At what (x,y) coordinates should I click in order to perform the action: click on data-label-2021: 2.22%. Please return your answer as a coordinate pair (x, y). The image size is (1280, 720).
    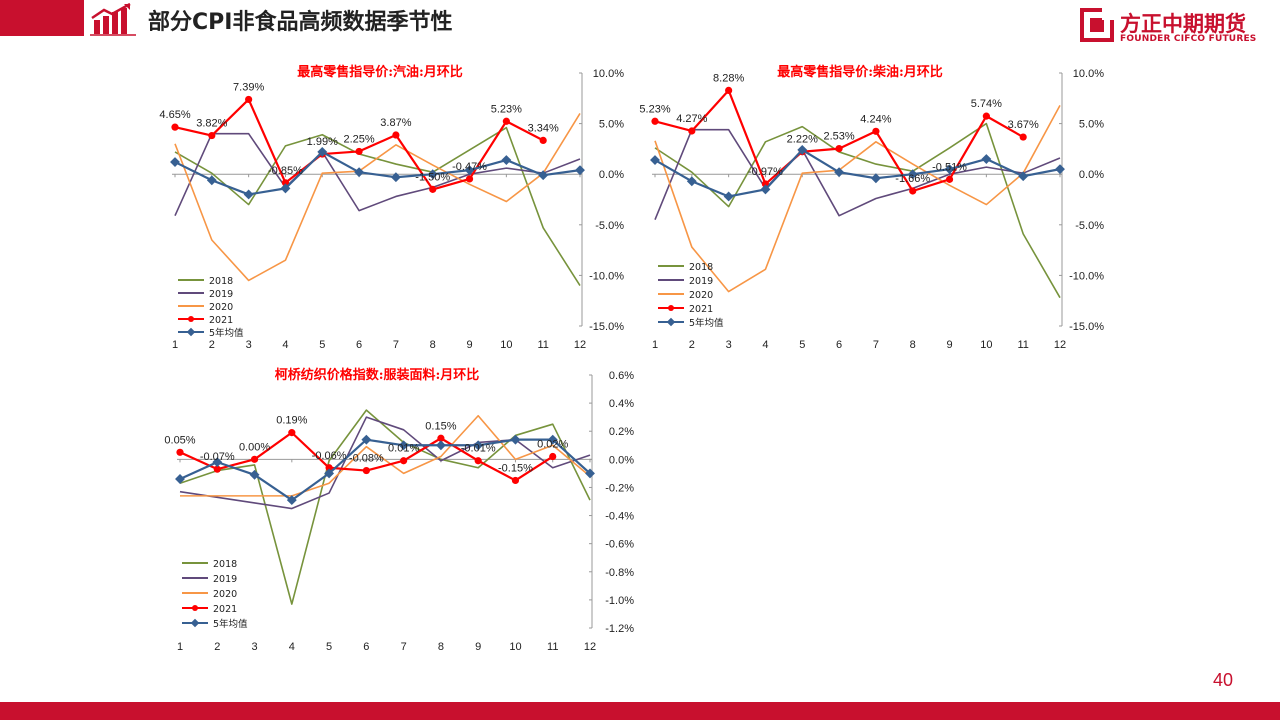
    Looking at the image, I should click on (802, 140).